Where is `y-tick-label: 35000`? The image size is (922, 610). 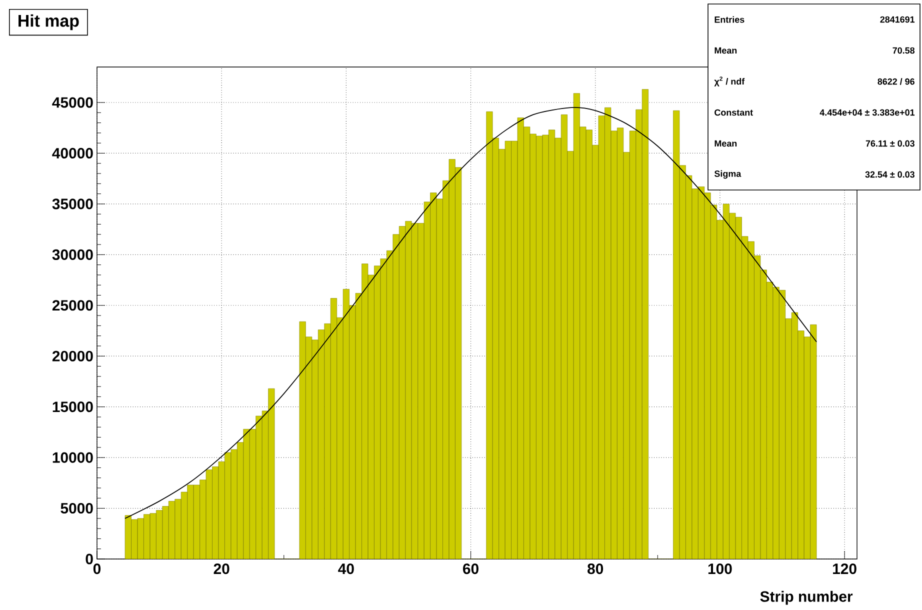
y-tick-label: 35000 is located at coordinates (72, 204).